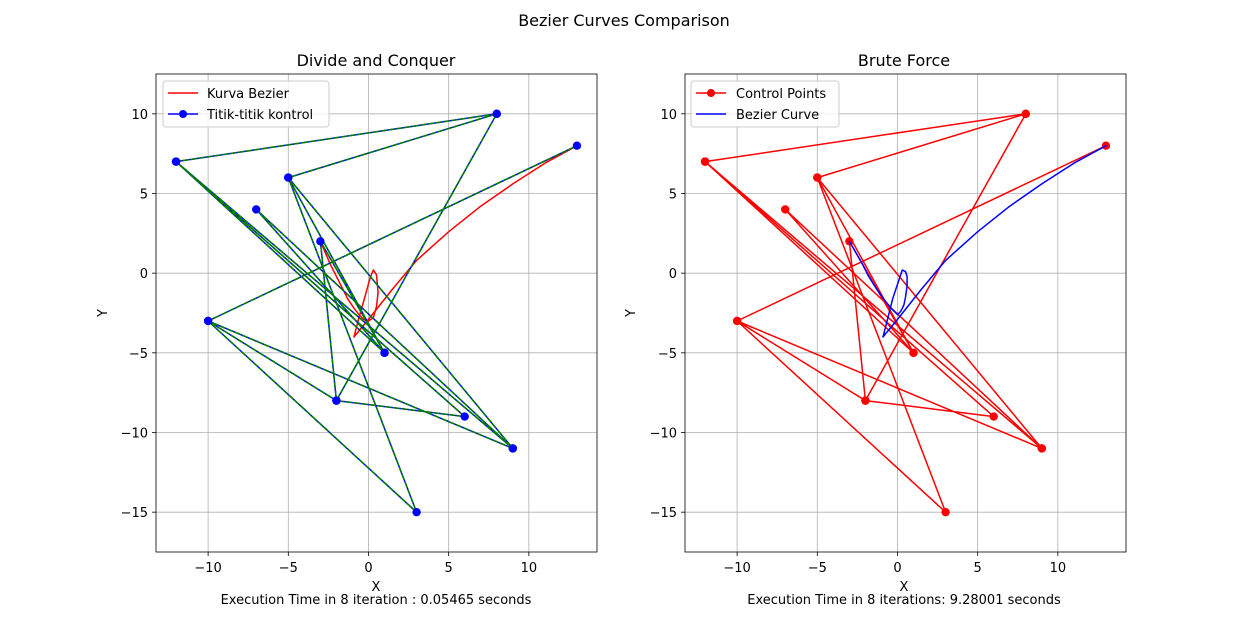 Image resolution: width=1249 pixels, height=620 pixels. What do you see at coordinates (183, 114) in the screenshot?
I see `legend-marker-titik-kontrol` at bounding box center [183, 114].